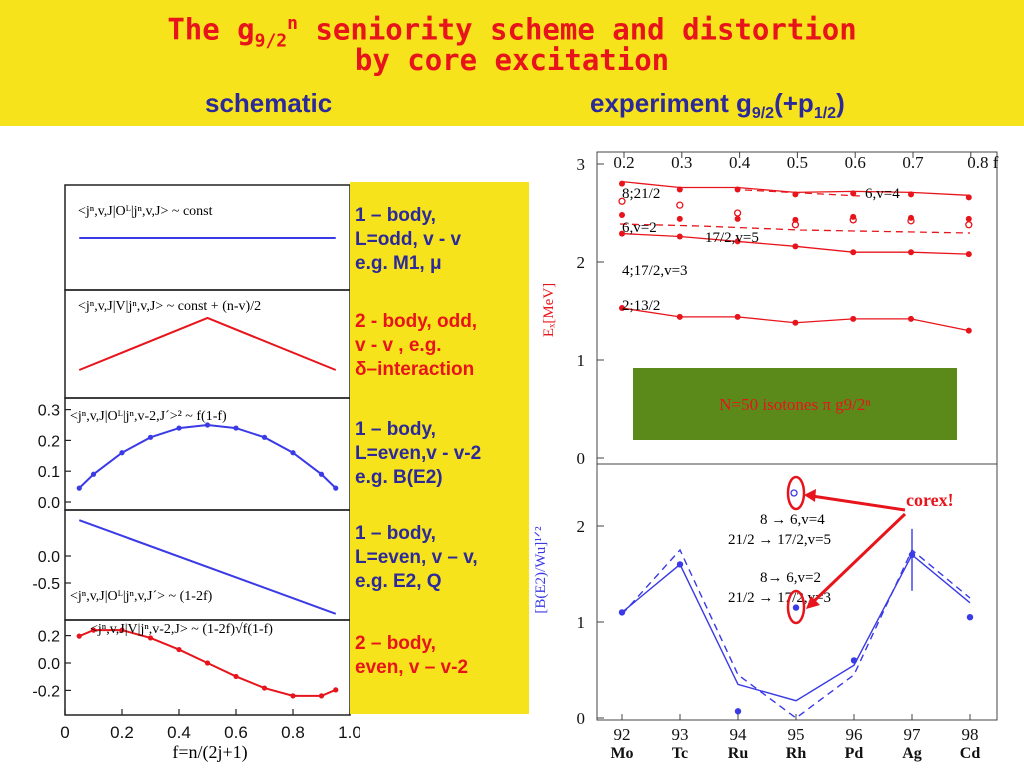 This screenshot has width=1024, height=768. What do you see at coordinates (64, 732) in the screenshot?
I see `schematic-xtick-label: 0` at bounding box center [64, 732].